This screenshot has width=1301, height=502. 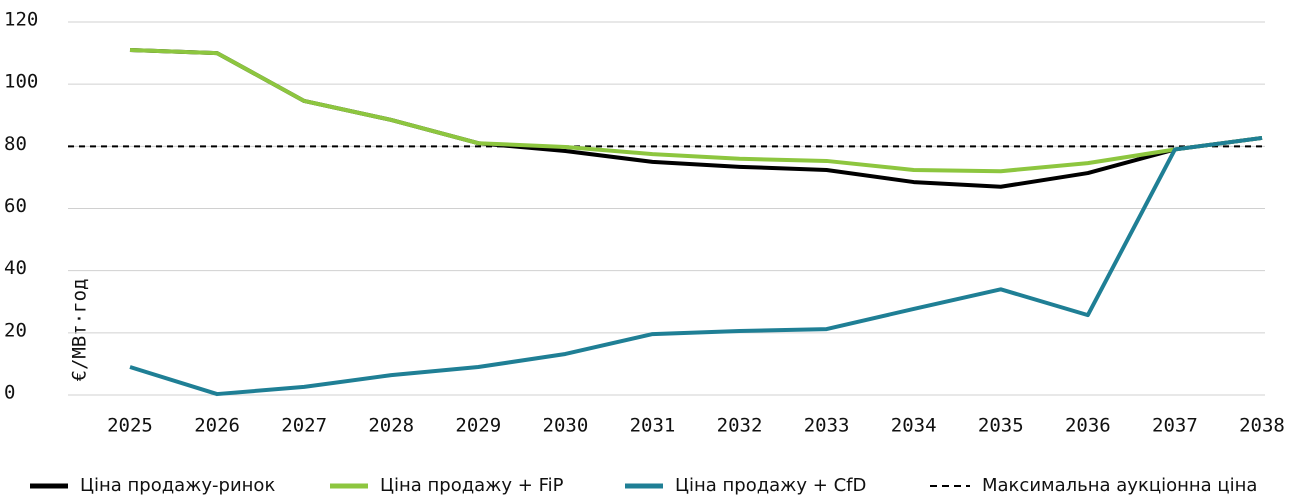 What do you see at coordinates (15, 144) in the screenshot?
I see `y-tick-label: 80` at bounding box center [15, 144].